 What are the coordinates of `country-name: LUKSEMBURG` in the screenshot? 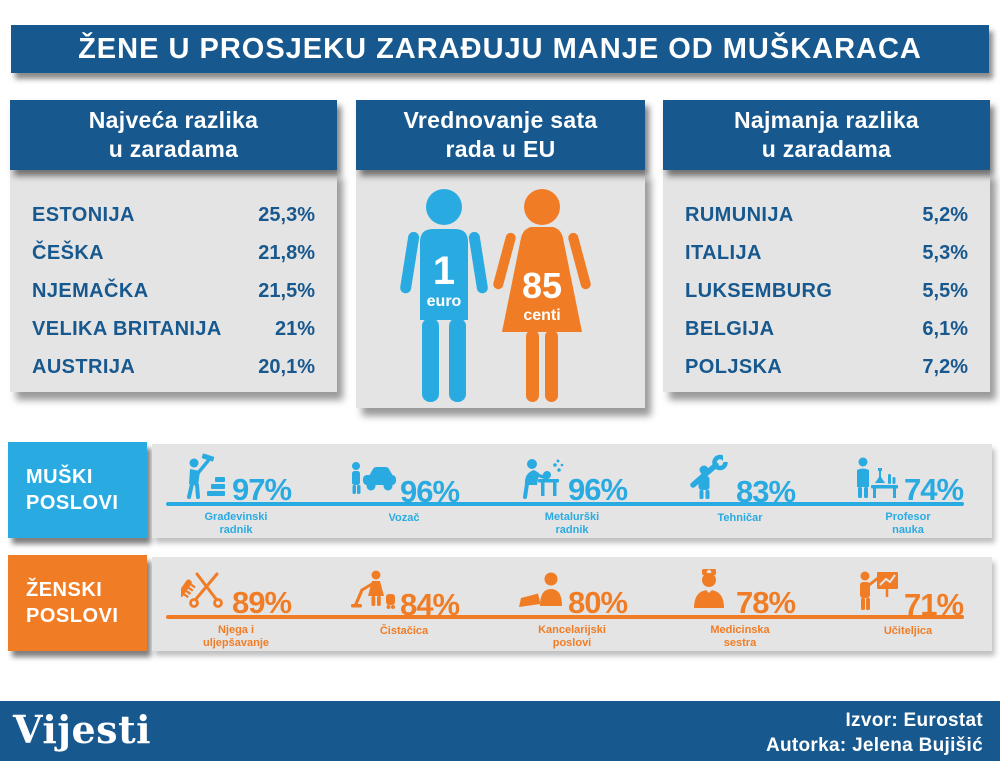 It's located at (759, 290).